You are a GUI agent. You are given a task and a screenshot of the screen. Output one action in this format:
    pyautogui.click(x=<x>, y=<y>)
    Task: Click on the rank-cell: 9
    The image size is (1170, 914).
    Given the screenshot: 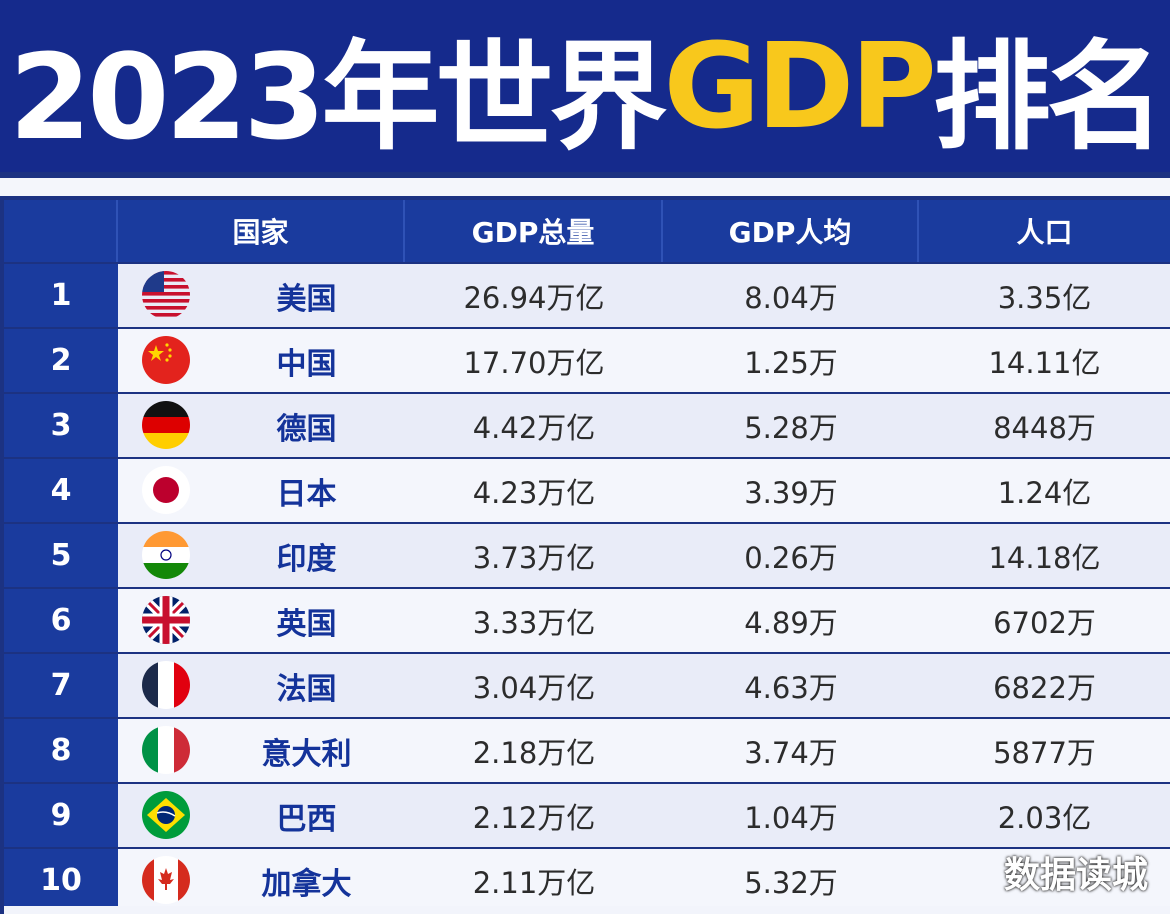 What is the action you would take?
    pyautogui.click(x=61, y=815)
    